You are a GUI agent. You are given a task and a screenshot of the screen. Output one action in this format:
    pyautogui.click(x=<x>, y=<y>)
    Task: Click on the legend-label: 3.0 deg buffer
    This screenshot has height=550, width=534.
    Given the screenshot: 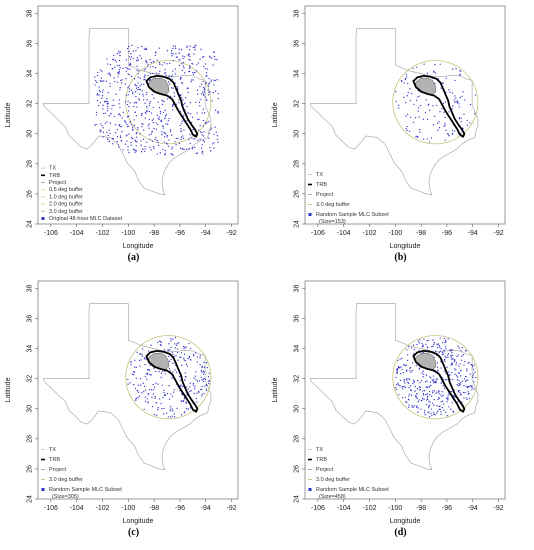 What is the action you would take?
    pyautogui.click(x=333, y=205)
    